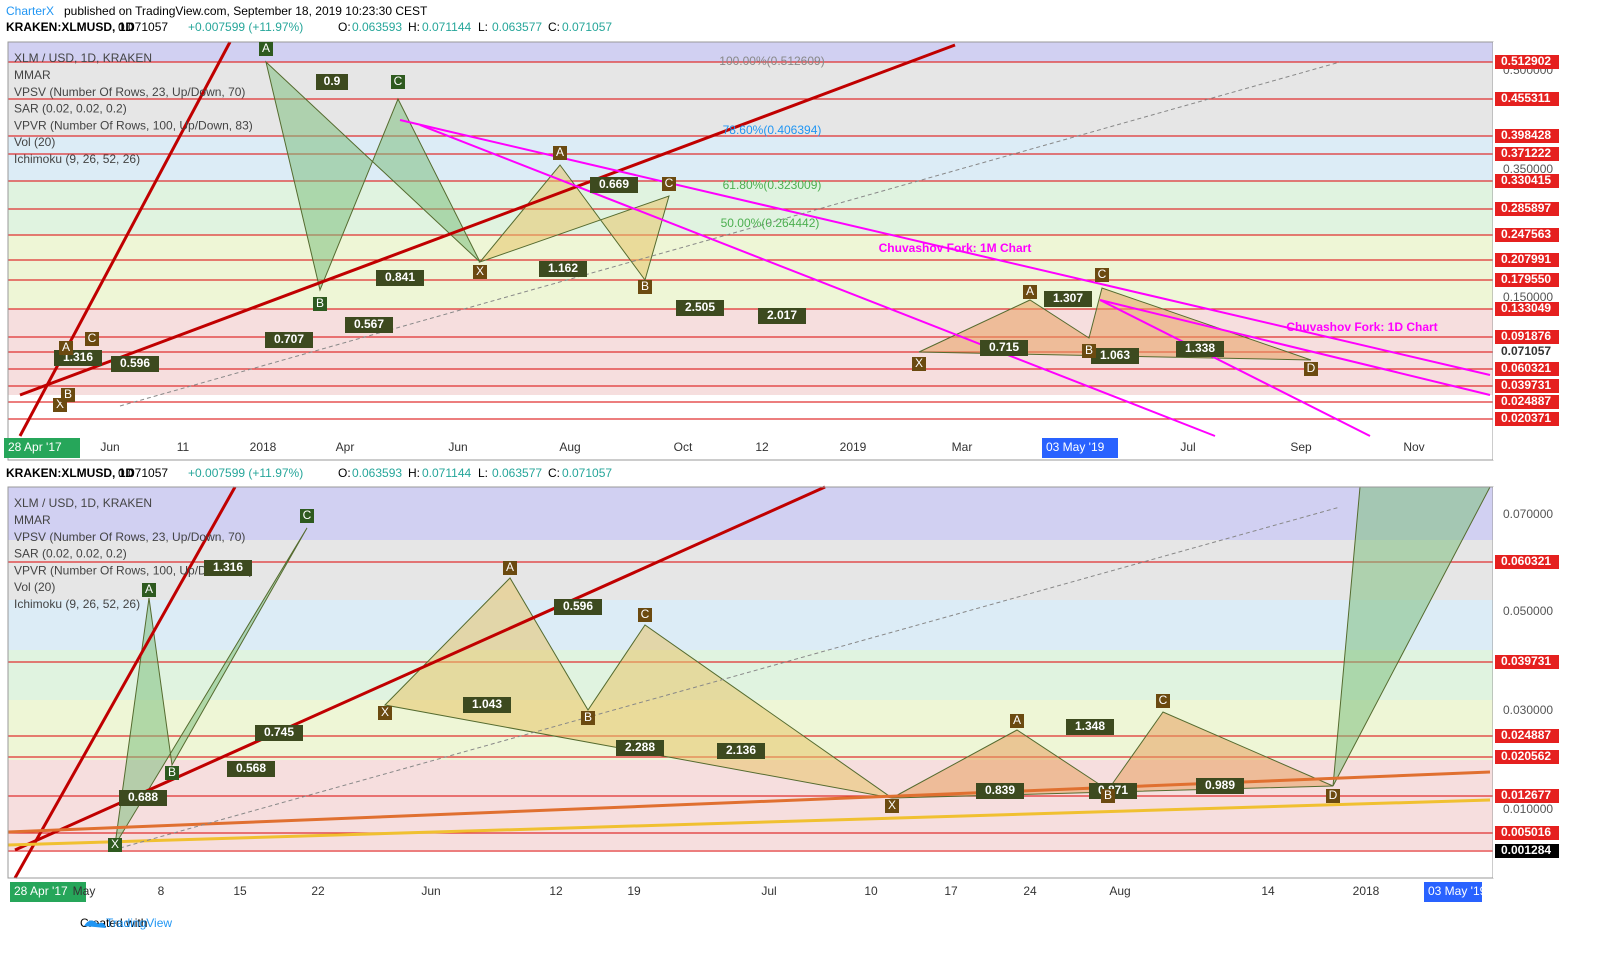 This screenshot has height=963, width=1597. I want to click on annotation: Chuvashov Fork: 1D Chart, so click(1361, 327).